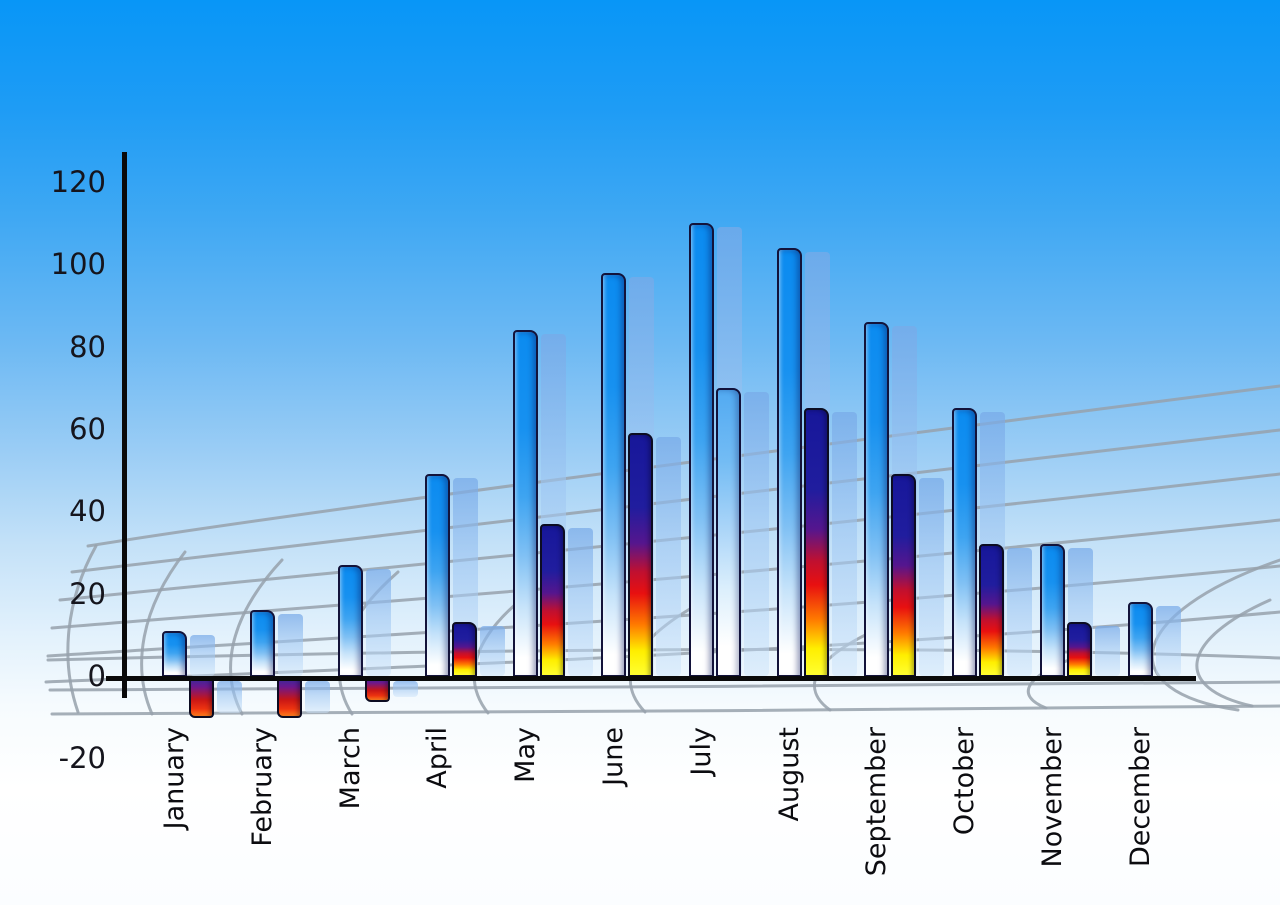 This screenshot has width=1280, height=905. Describe the element at coordinates (1168, 641) in the screenshot. I see `bar-december-series1-shadow` at that location.